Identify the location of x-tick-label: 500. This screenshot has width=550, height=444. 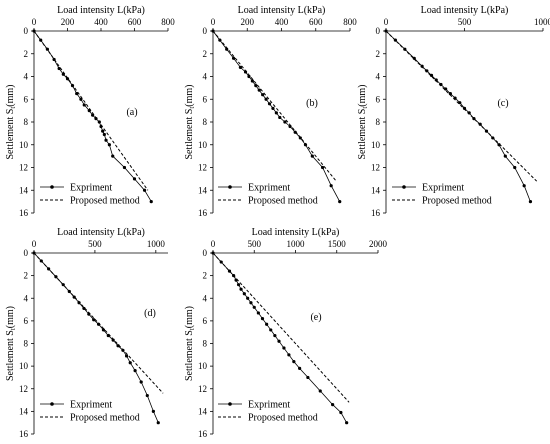
(95, 244).